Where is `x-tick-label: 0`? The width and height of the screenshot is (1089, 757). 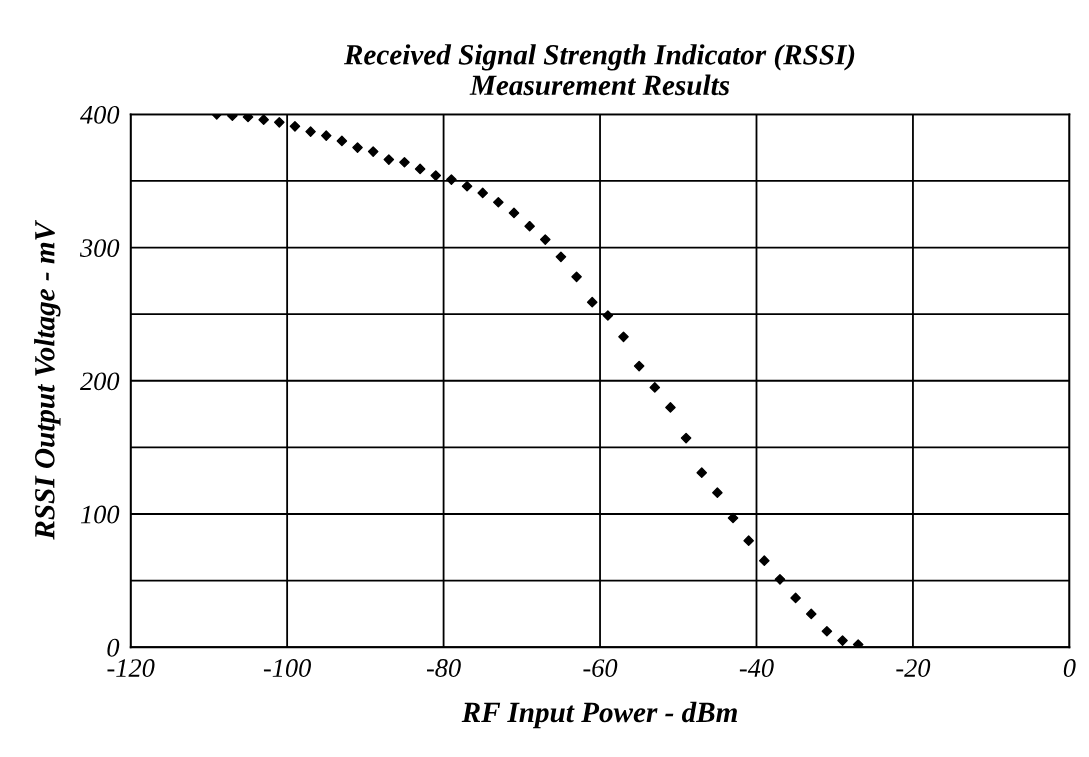
x-tick-label: 0 is located at coordinates (1069, 668).